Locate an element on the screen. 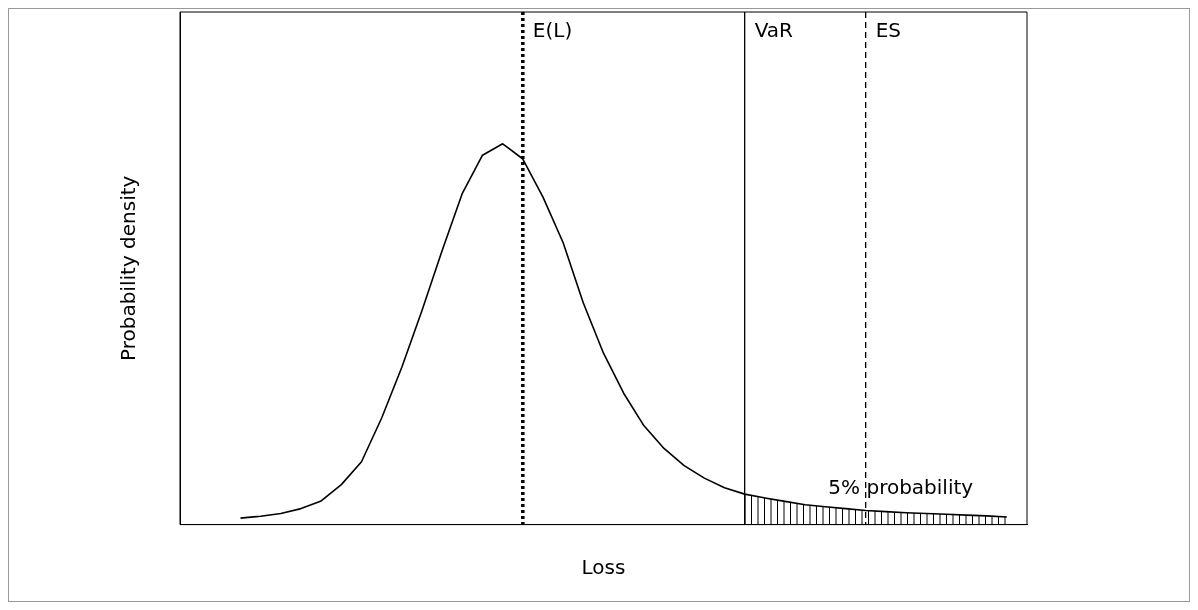 Image resolution: width=1198 pixels, height=610 pixels. x-axis-title: Loss is located at coordinates (603, 567).